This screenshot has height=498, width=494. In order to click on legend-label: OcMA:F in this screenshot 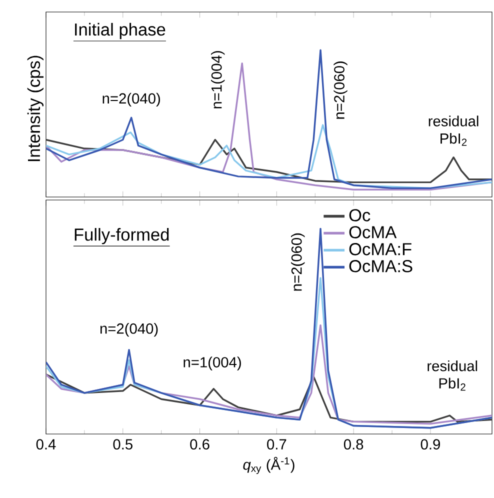, I will do `click(380, 249)`.